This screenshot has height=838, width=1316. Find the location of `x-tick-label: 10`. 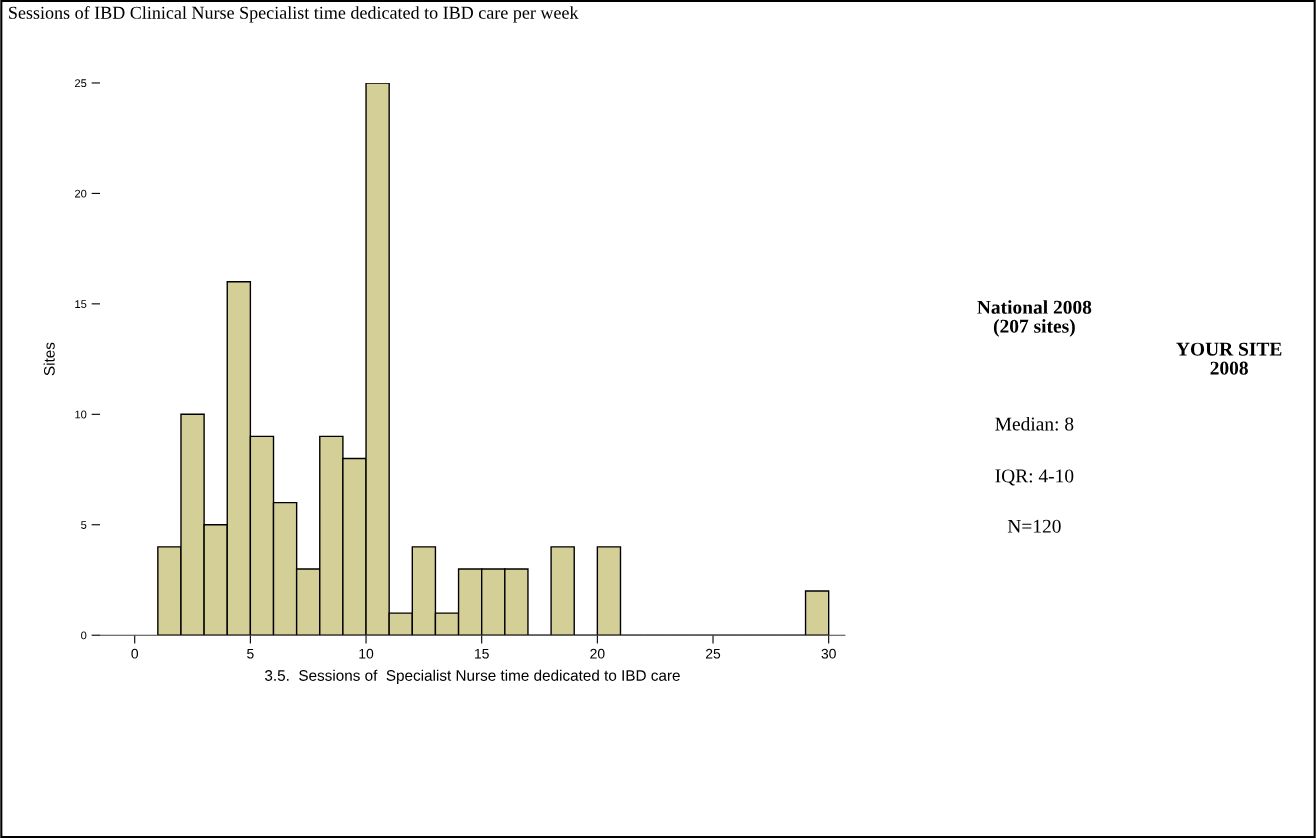

x-tick-label: 10 is located at coordinates (366, 653).